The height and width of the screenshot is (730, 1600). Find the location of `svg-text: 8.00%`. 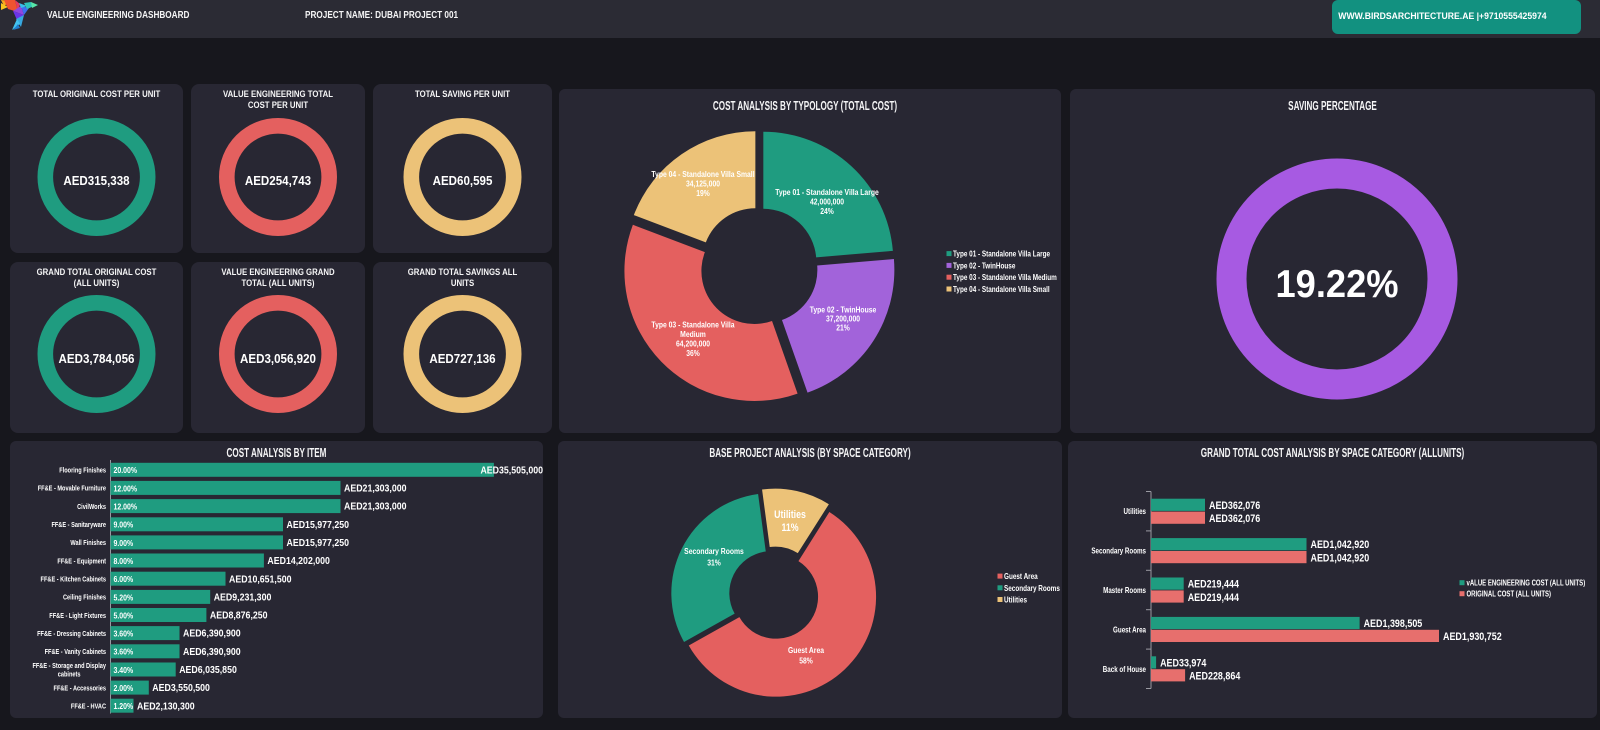

svg-text: 8.00% is located at coordinates (124, 561).